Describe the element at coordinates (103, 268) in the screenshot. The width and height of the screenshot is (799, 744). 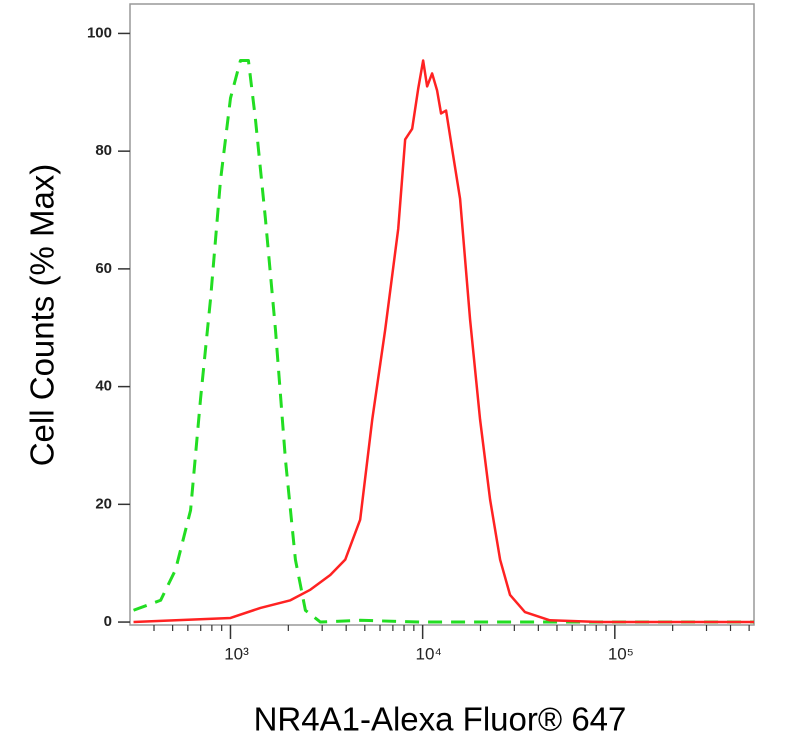
I see `y-tick-label: 60` at that location.